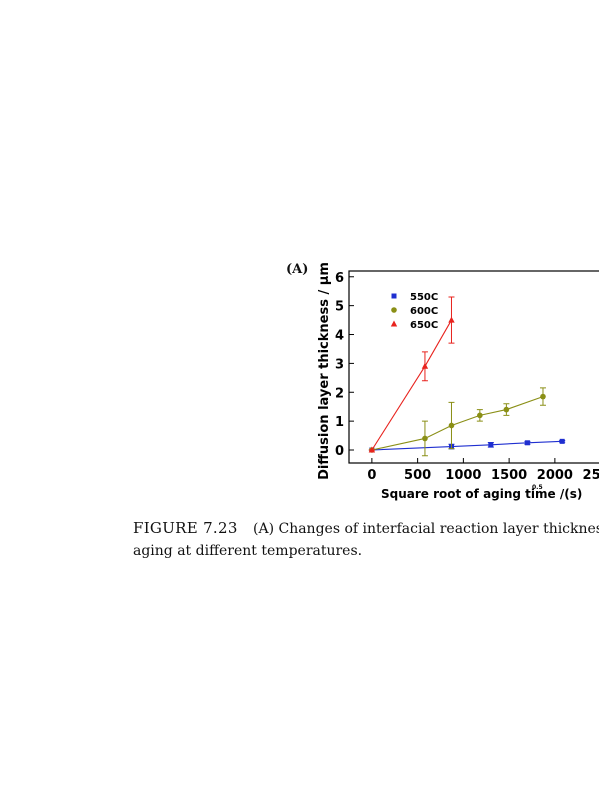  What do you see at coordinates (324, 371) in the screenshot?
I see `y-axis-label: Diffusion layer thickness / μm` at bounding box center [324, 371].